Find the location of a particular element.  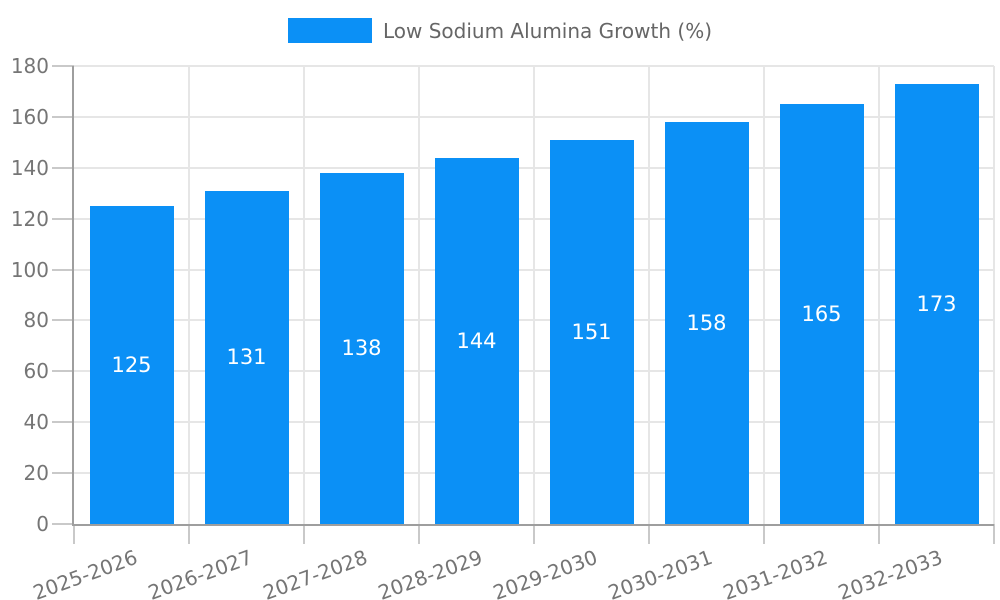

bar-value-label: 144 is located at coordinates (476, 340).